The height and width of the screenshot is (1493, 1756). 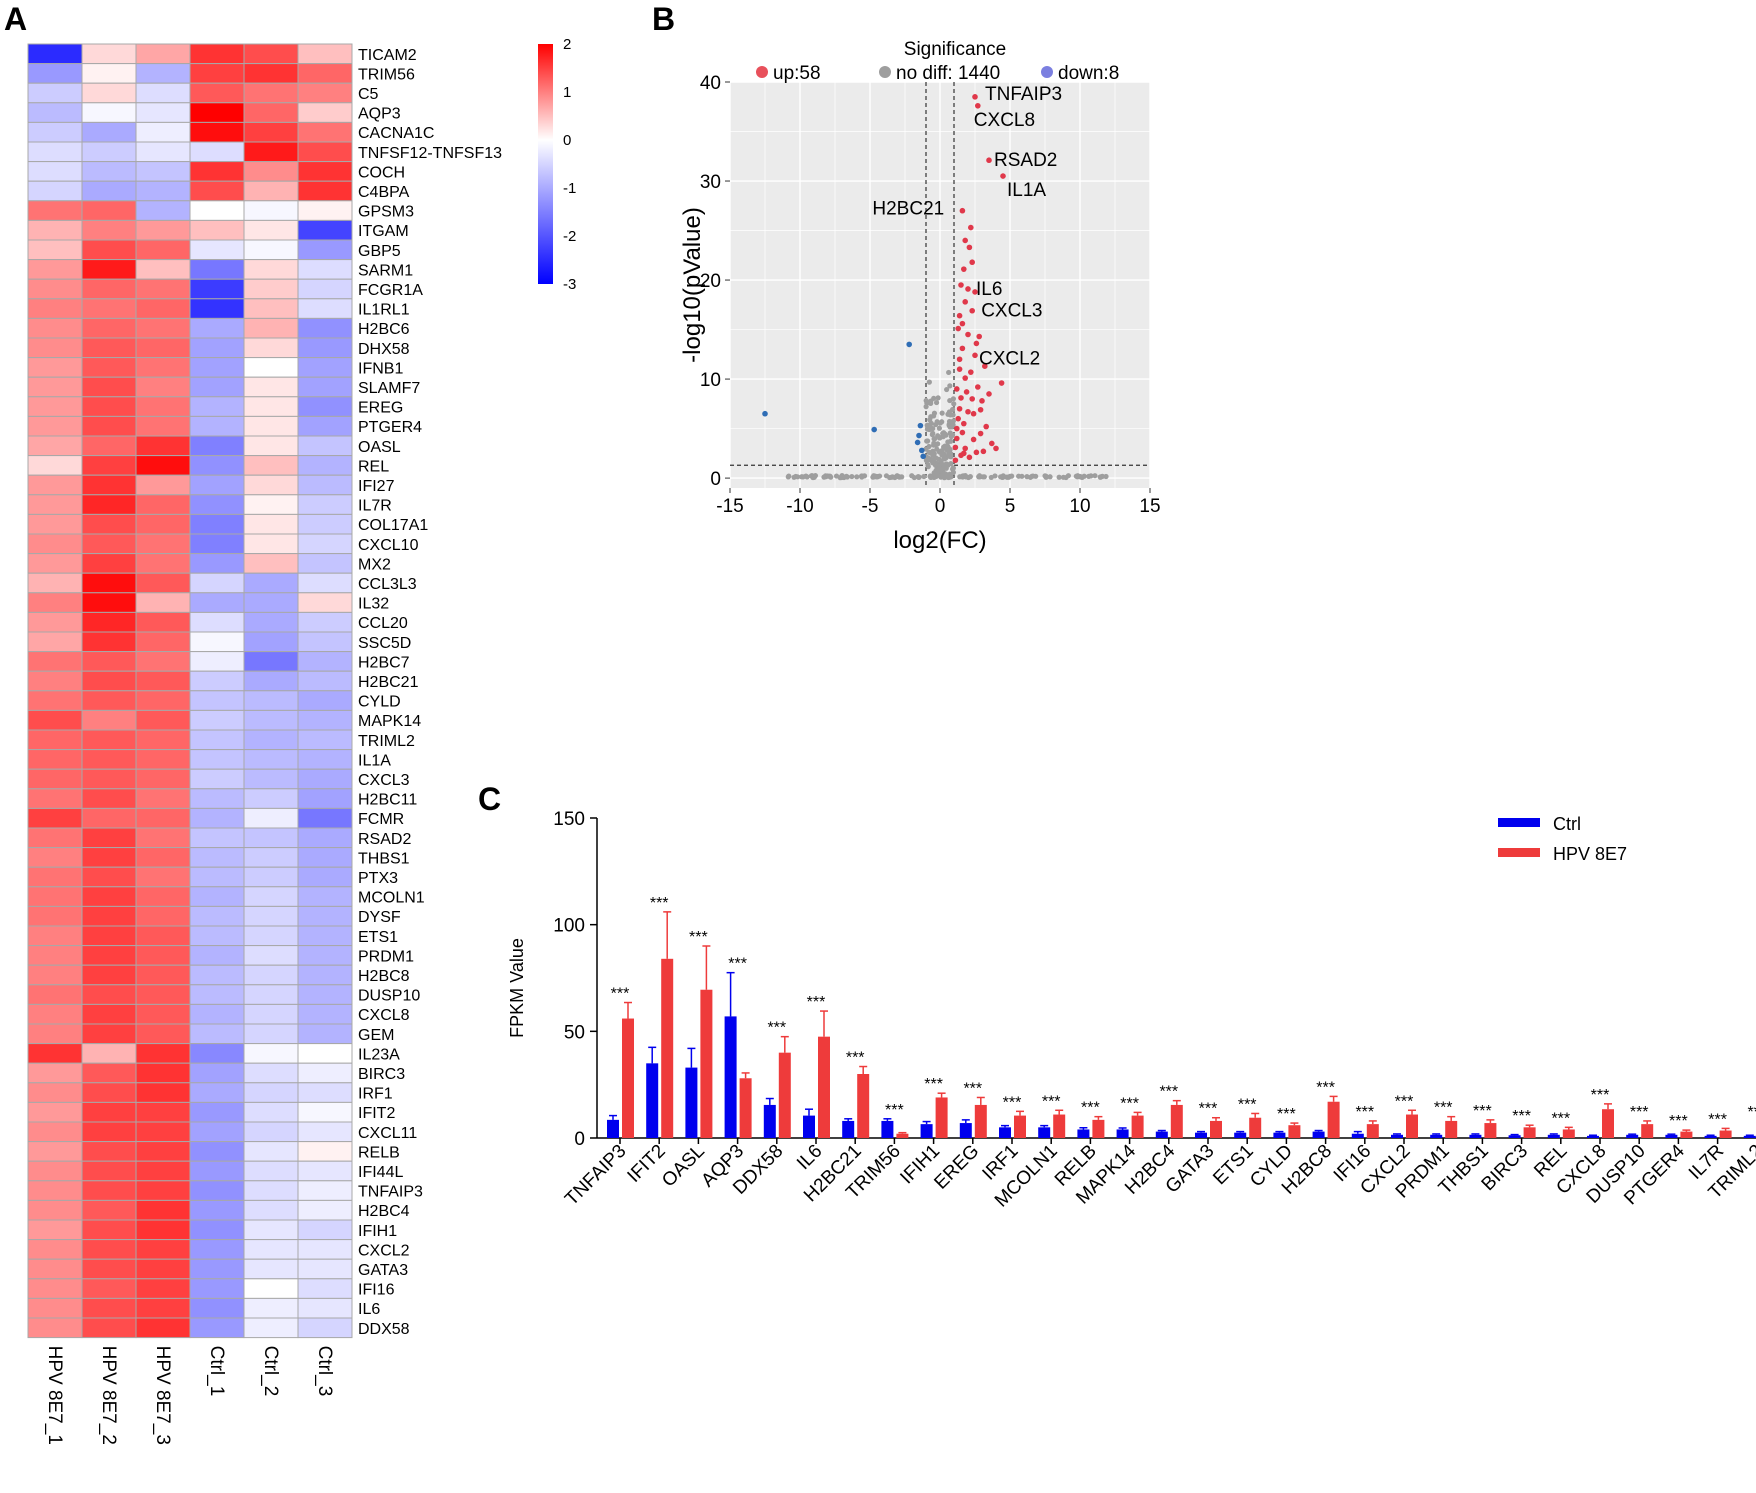 I want to click on point-down, so click(x=923, y=456).